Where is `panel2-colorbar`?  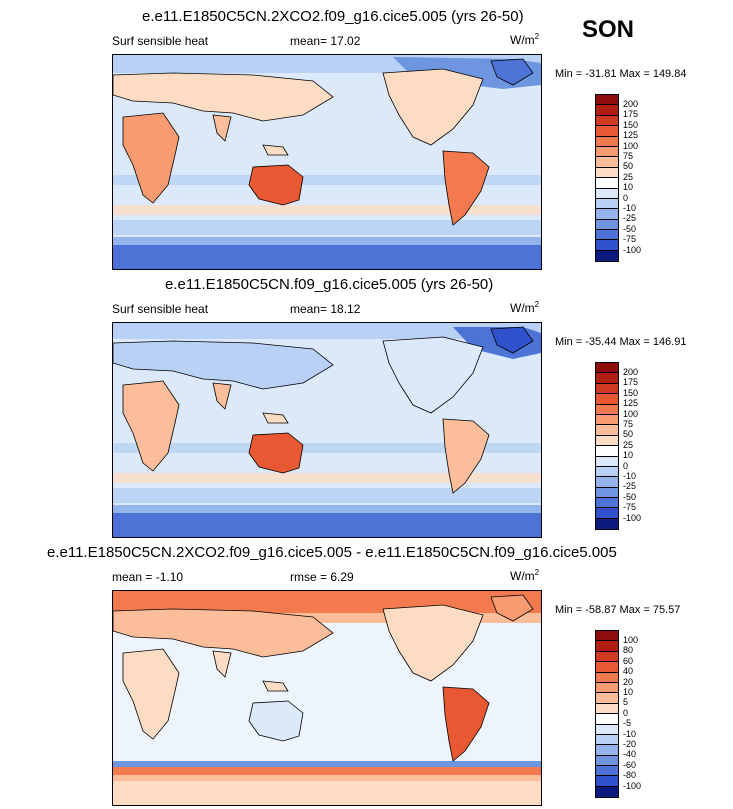
panel2-colorbar is located at coordinates (607, 446).